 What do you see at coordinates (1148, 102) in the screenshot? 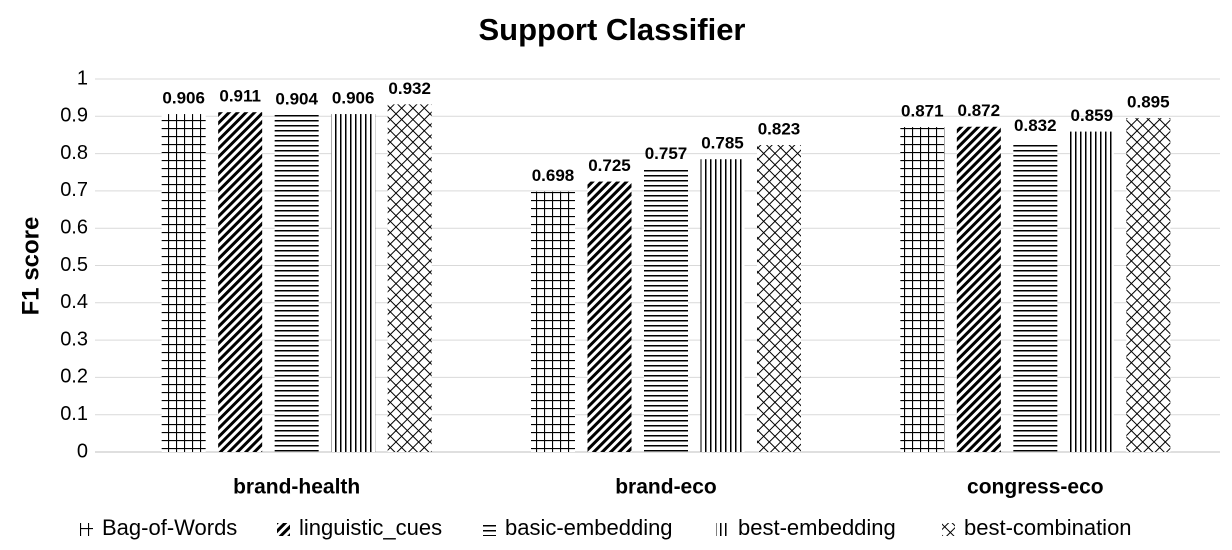
I see `data-label: 0.895` at bounding box center [1148, 102].